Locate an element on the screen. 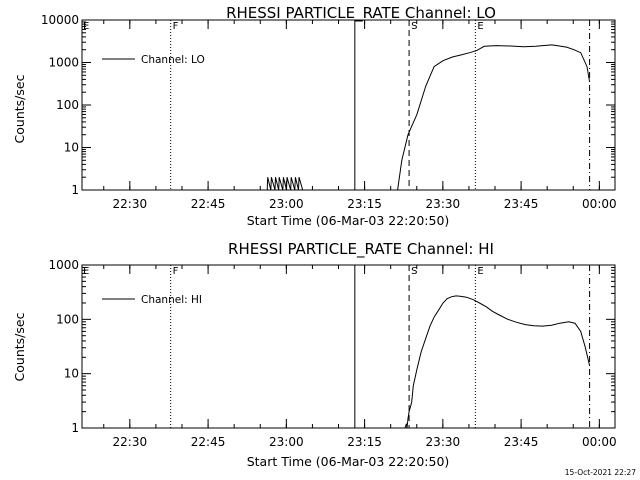 The width and height of the screenshot is (640, 480). chart-title: RHESSI PARTICLE_RATE Channel: HI is located at coordinates (361, 249).